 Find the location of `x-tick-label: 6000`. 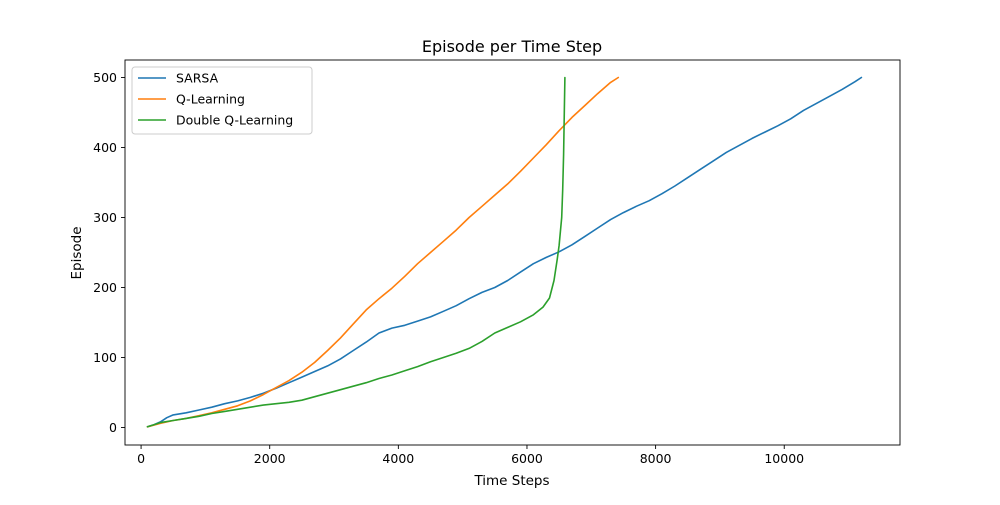

x-tick-label: 6000 is located at coordinates (527, 458).